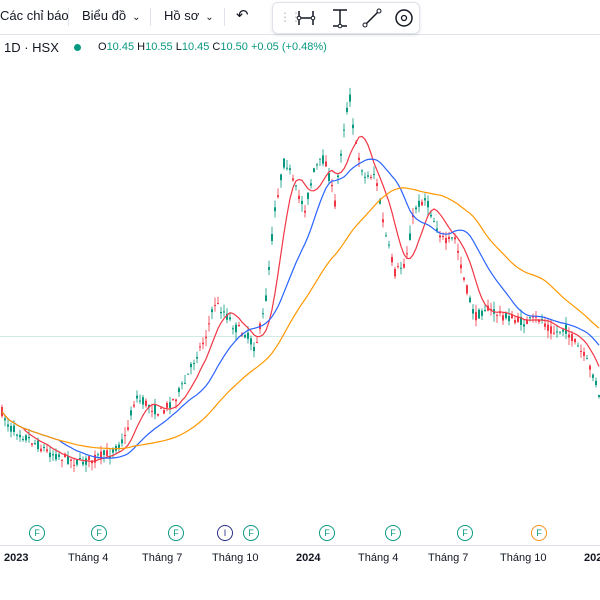 The image size is (600, 600). Describe the element at coordinates (300, 336) in the screenshot. I see `last-price-line` at that location.